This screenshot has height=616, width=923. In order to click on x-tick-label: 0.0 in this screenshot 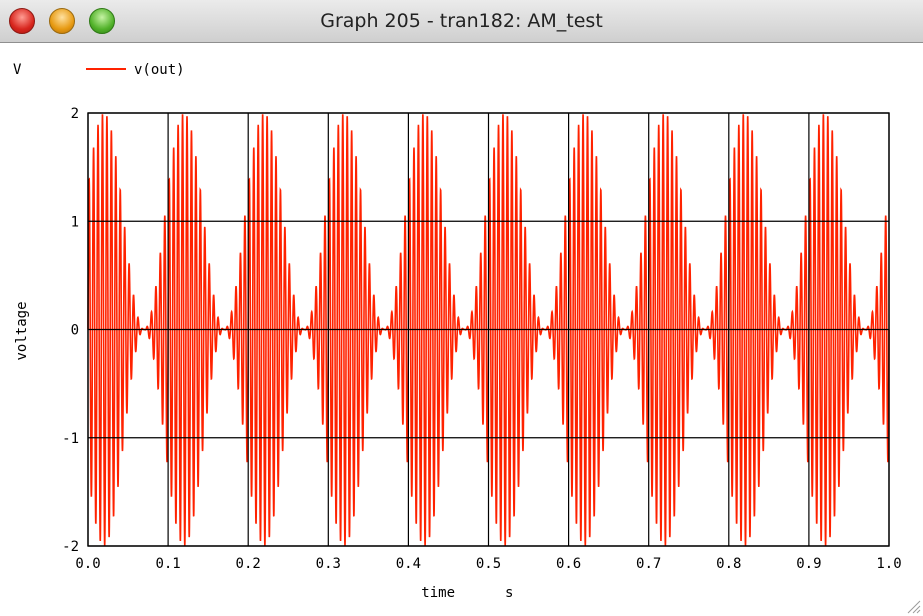, I will do `click(87, 564)`.